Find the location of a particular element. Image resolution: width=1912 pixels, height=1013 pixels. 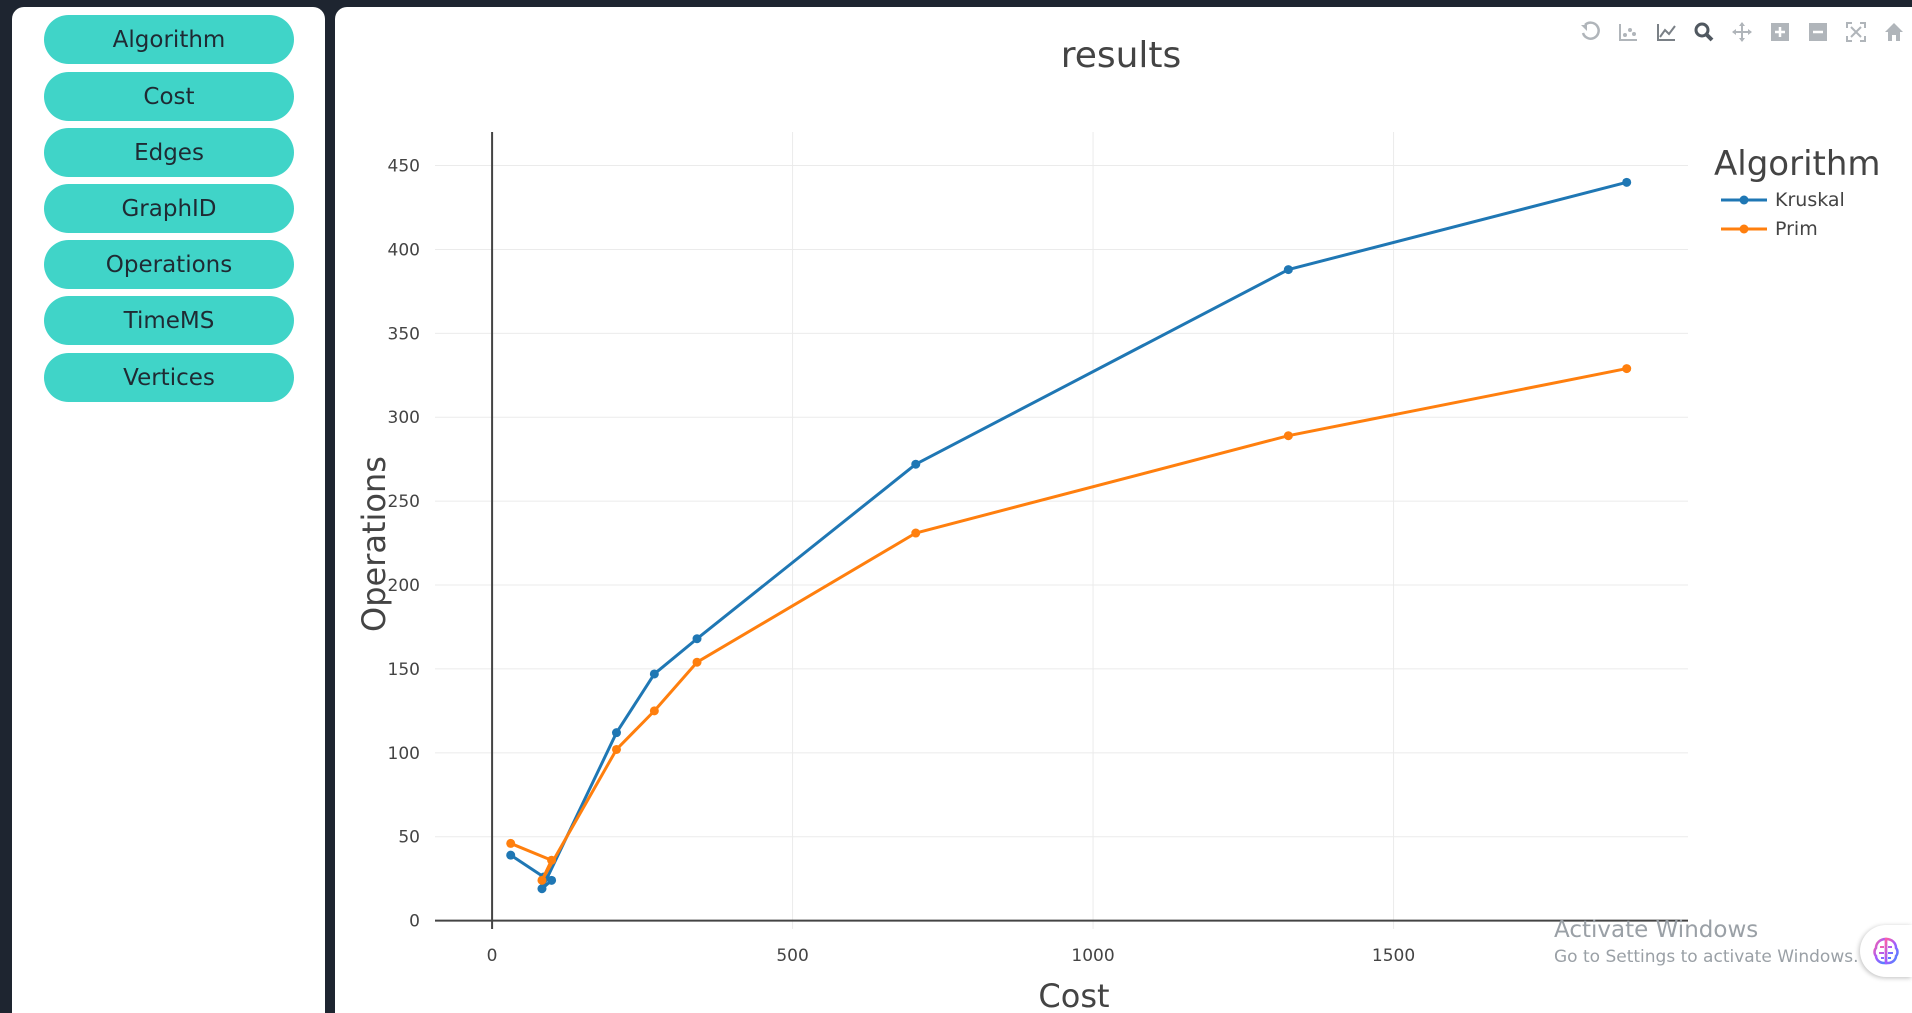

modebar-zoom-button is located at coordinates (1704, 32).